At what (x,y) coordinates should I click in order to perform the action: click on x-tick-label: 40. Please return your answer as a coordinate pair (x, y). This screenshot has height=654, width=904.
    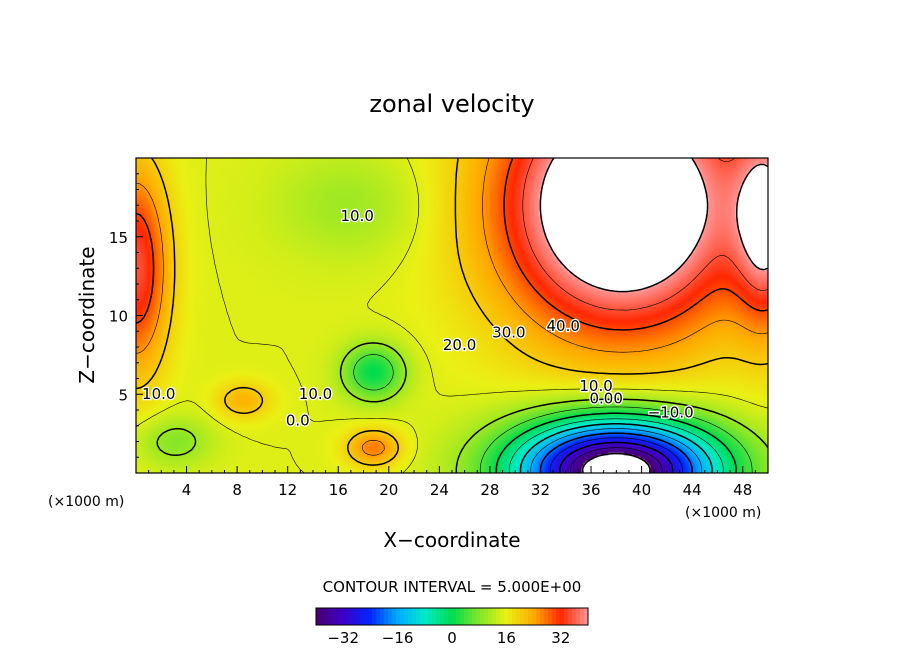
    Looking at the image, I should click on (641, 490).